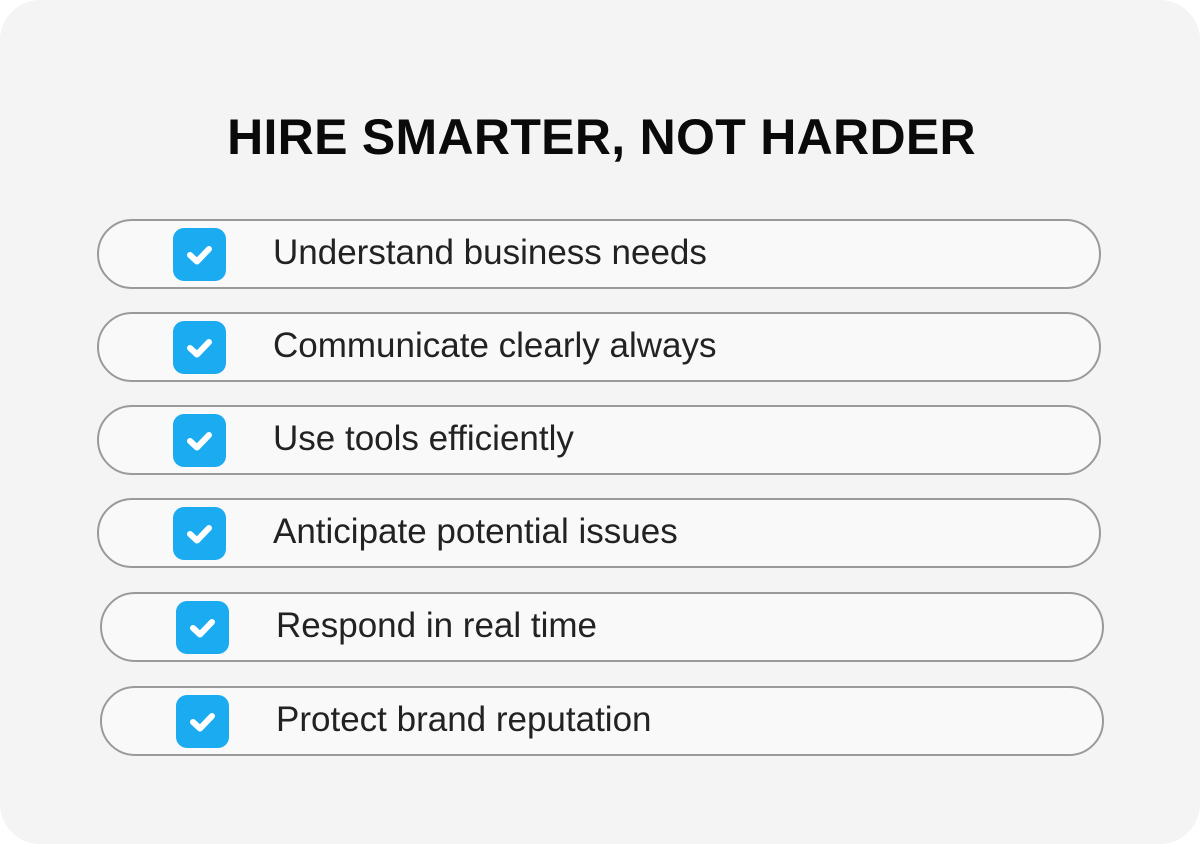 Image resolution: width=1200 pixels, height=844 pixels. What do you see at coordinates (495, 345) in the screenshot?
I see `checklist-item-label: Communicate clearly always` at bounding box center [495, 345].